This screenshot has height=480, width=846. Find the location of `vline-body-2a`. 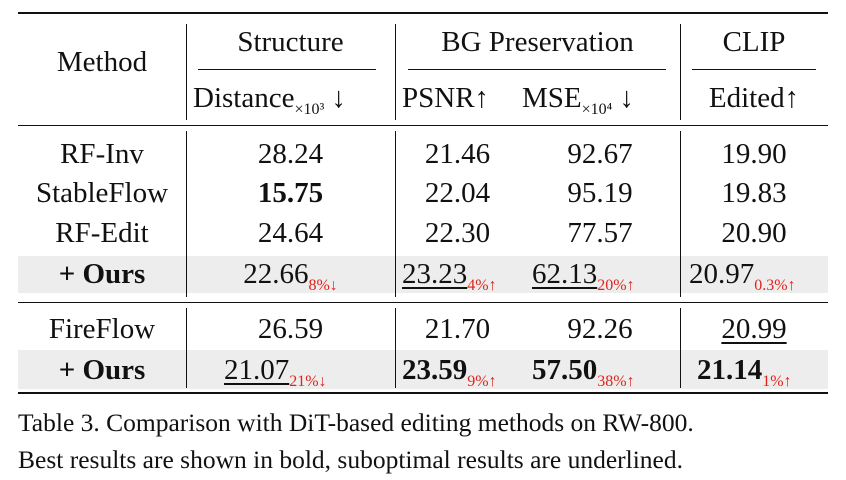

vline-body-2a is located at coordinates (396, 214).